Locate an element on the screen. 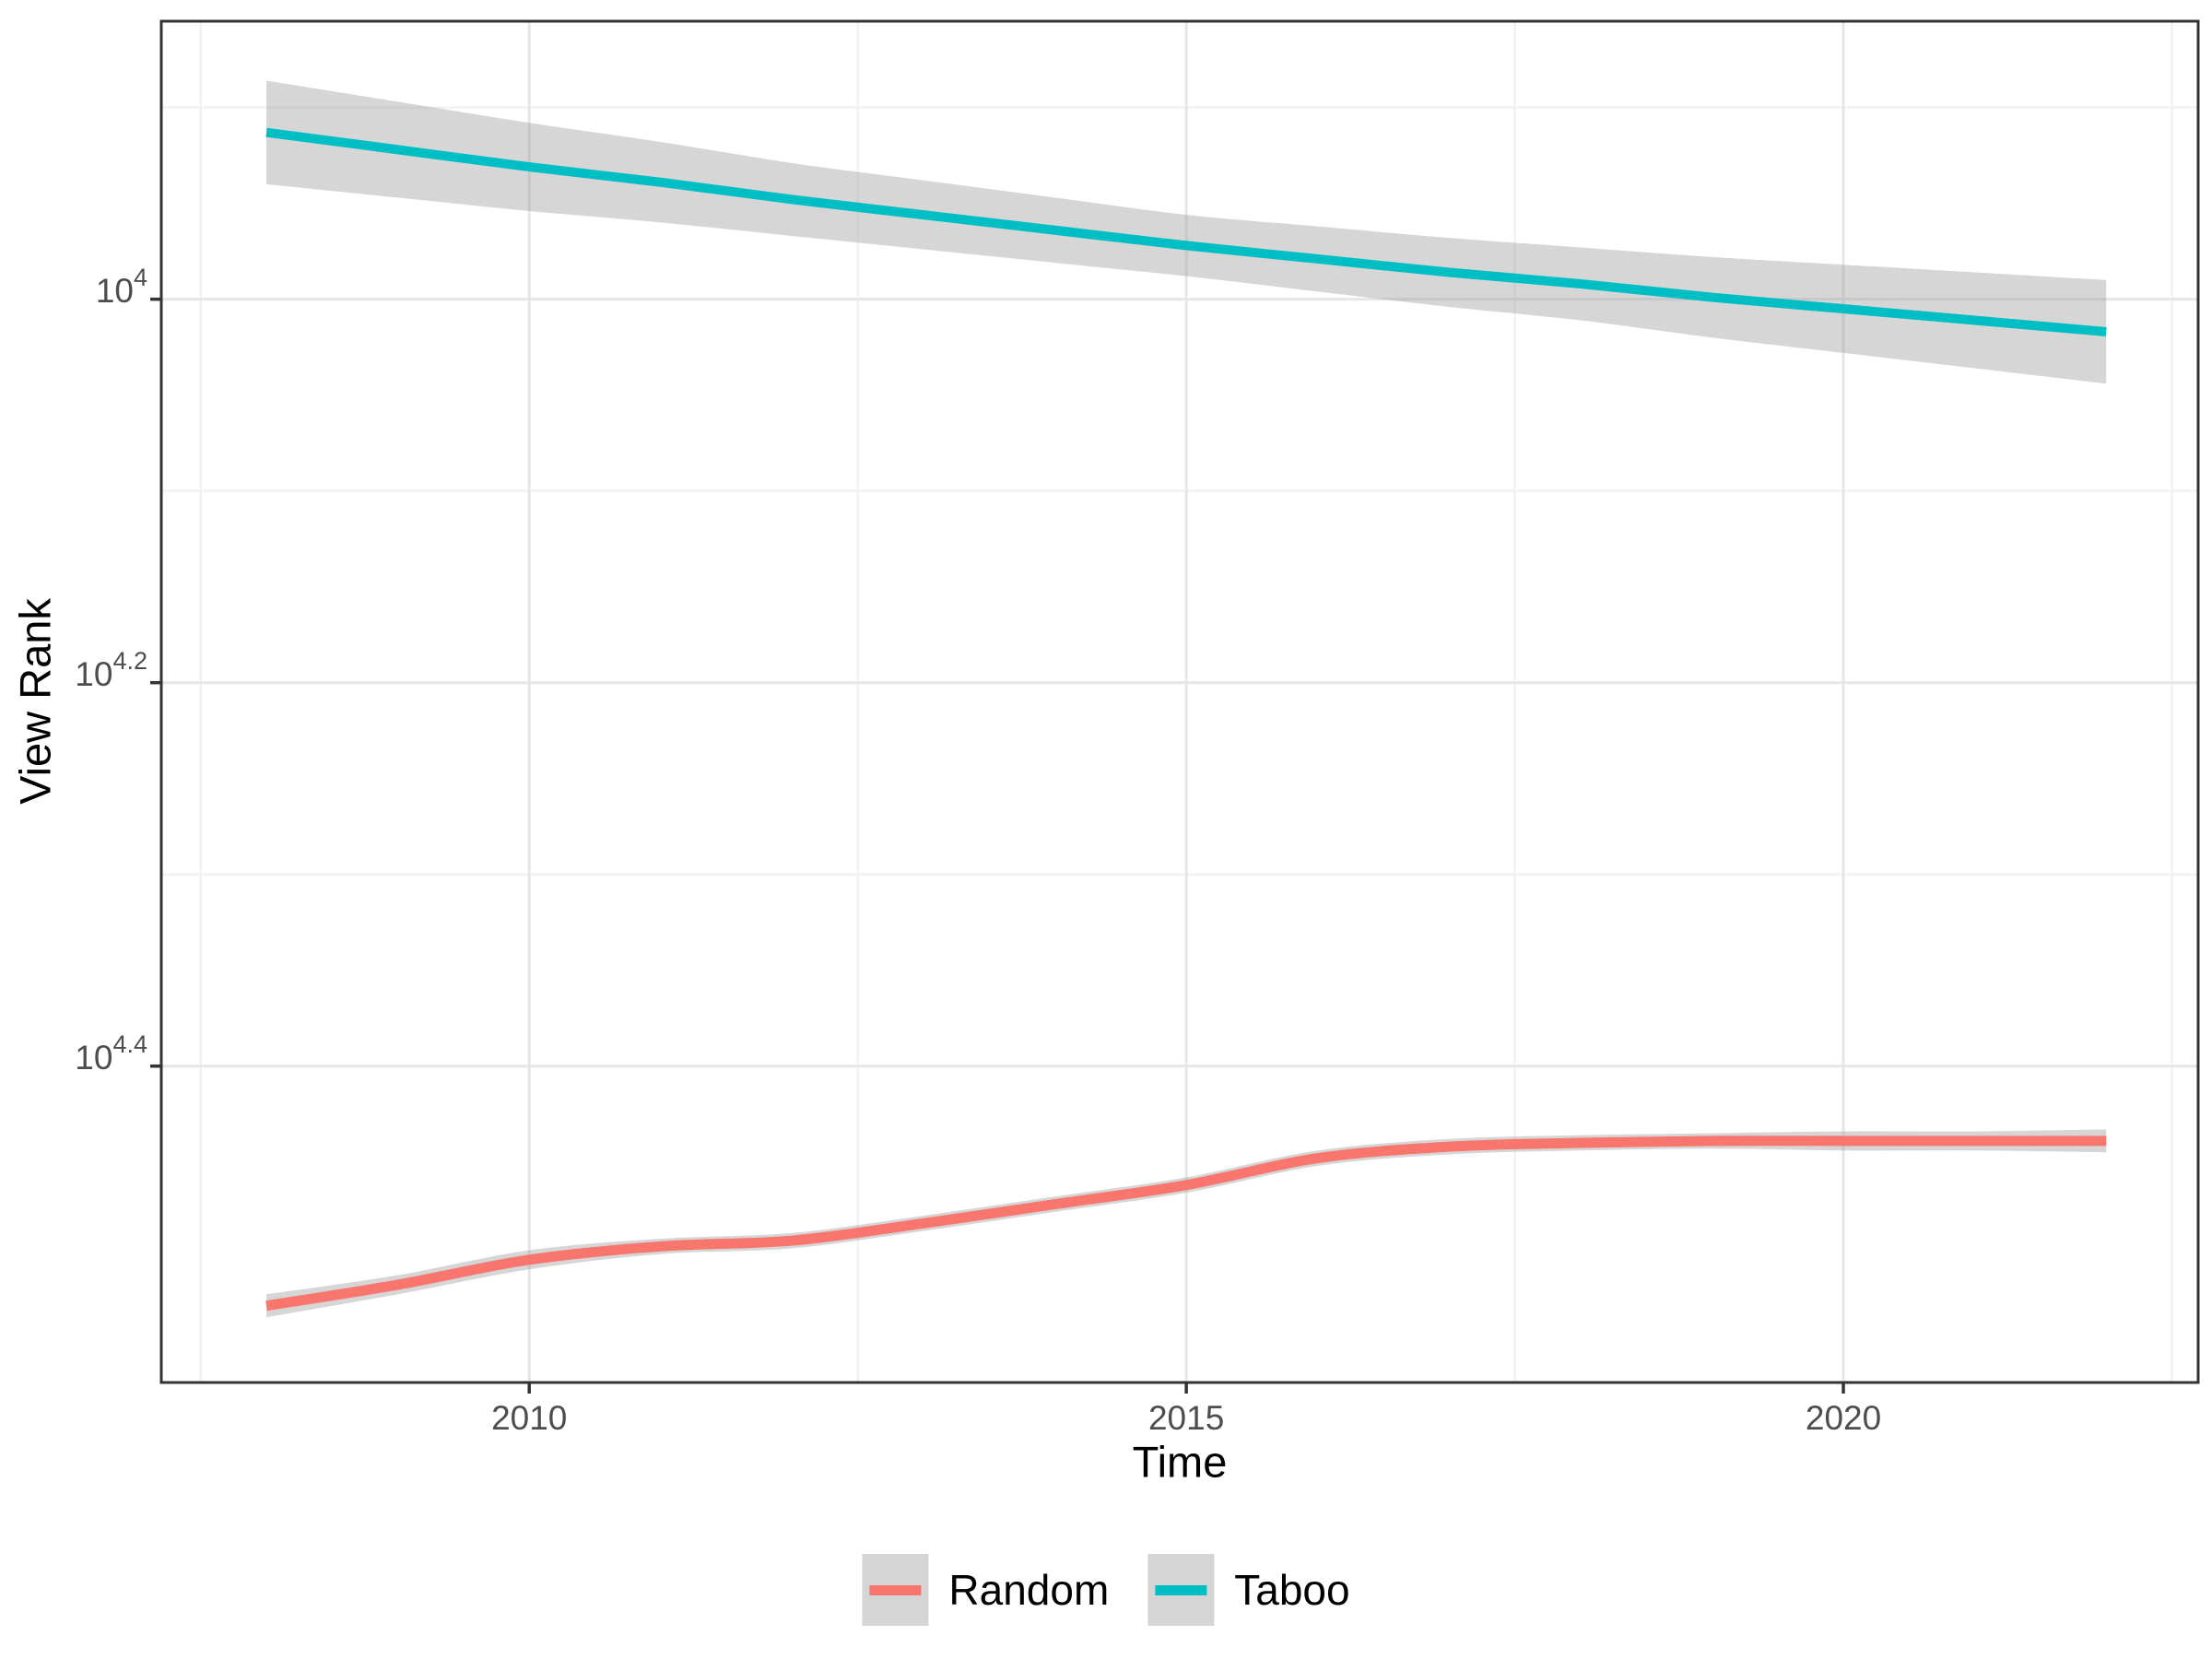  x-tick-label: 2010 is located at coordinates (529, 1418).